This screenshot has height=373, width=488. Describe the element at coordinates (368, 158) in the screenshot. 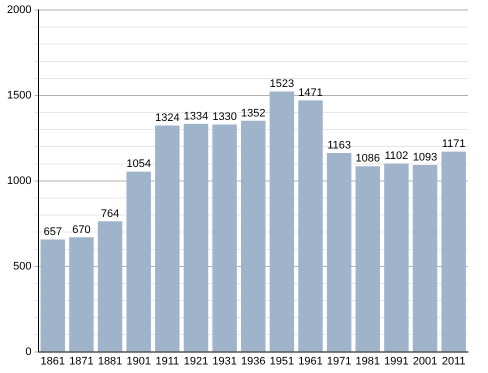

I see `data-label: 1086` at that location.